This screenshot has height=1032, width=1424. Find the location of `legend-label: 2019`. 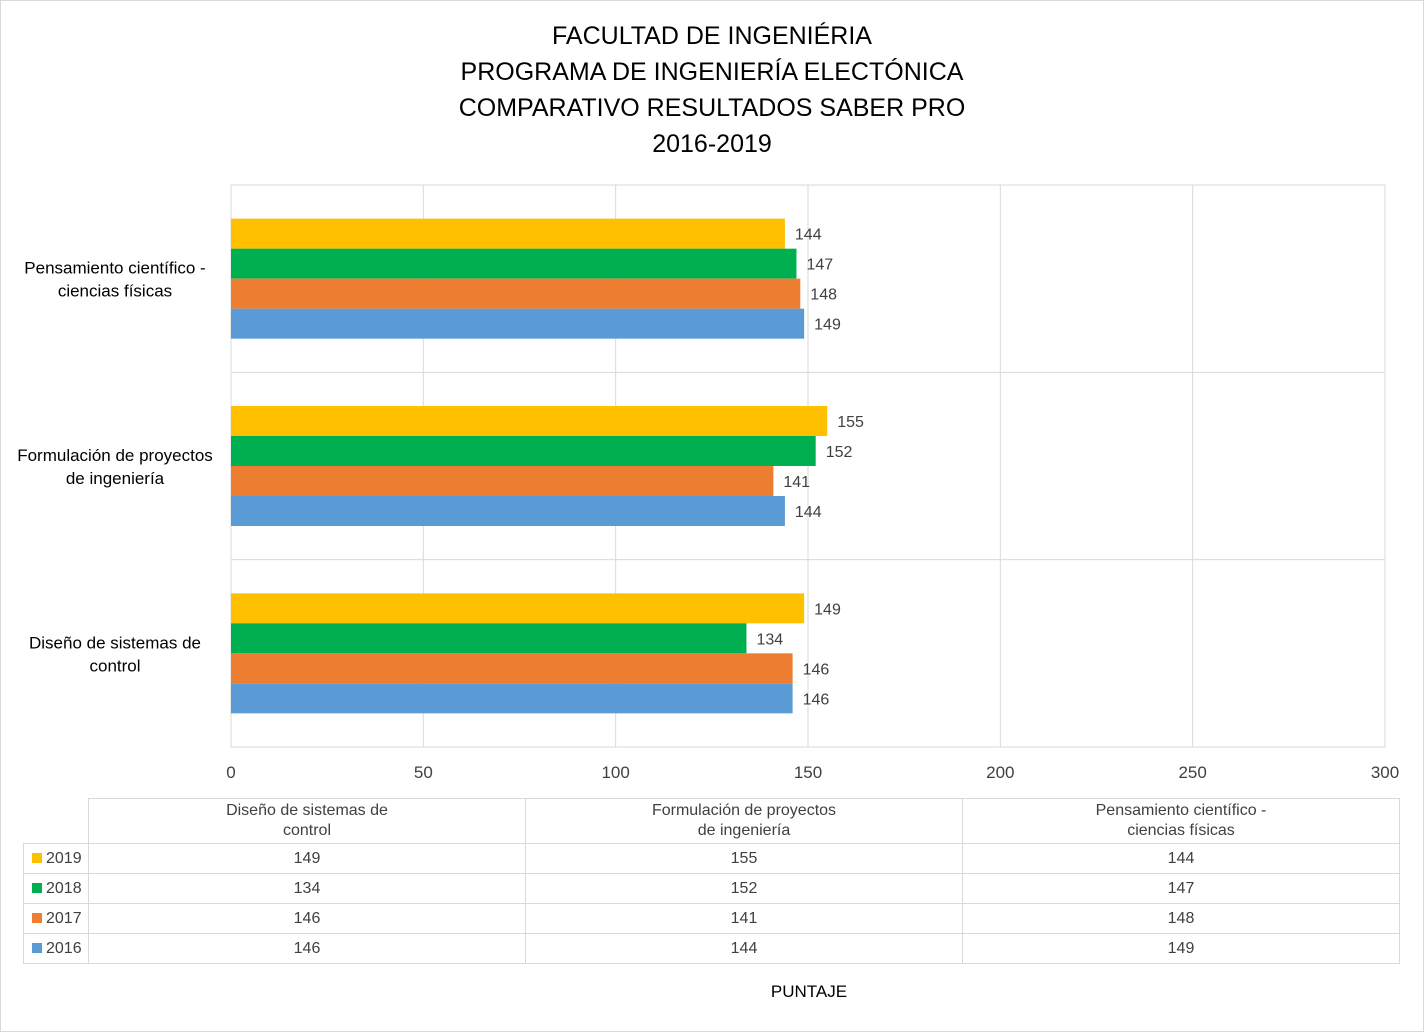

legend-label: 2019 is located at coordinates (64, 858).